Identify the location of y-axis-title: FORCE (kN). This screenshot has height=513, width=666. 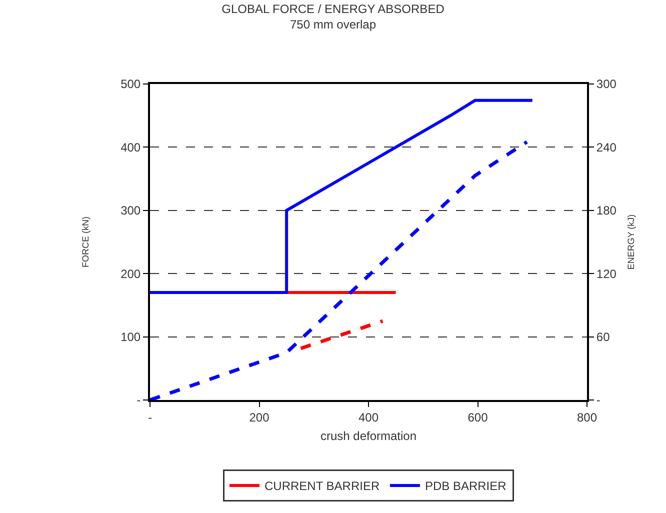
(85, 242).